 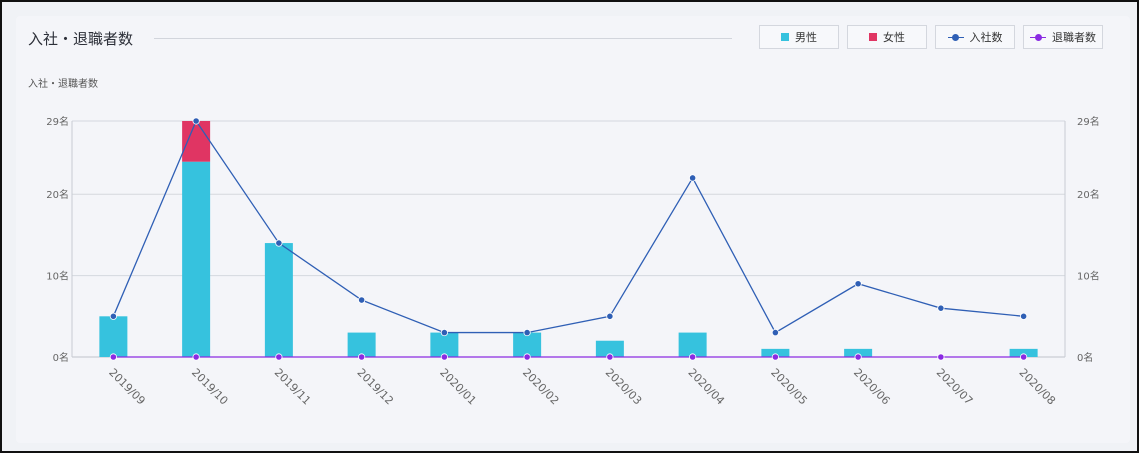 What do you see at coordinates (1038, 387) in the screenshot?
I see `x-tick-2020/08: 2020/08` at bounding box center [1038, 387].